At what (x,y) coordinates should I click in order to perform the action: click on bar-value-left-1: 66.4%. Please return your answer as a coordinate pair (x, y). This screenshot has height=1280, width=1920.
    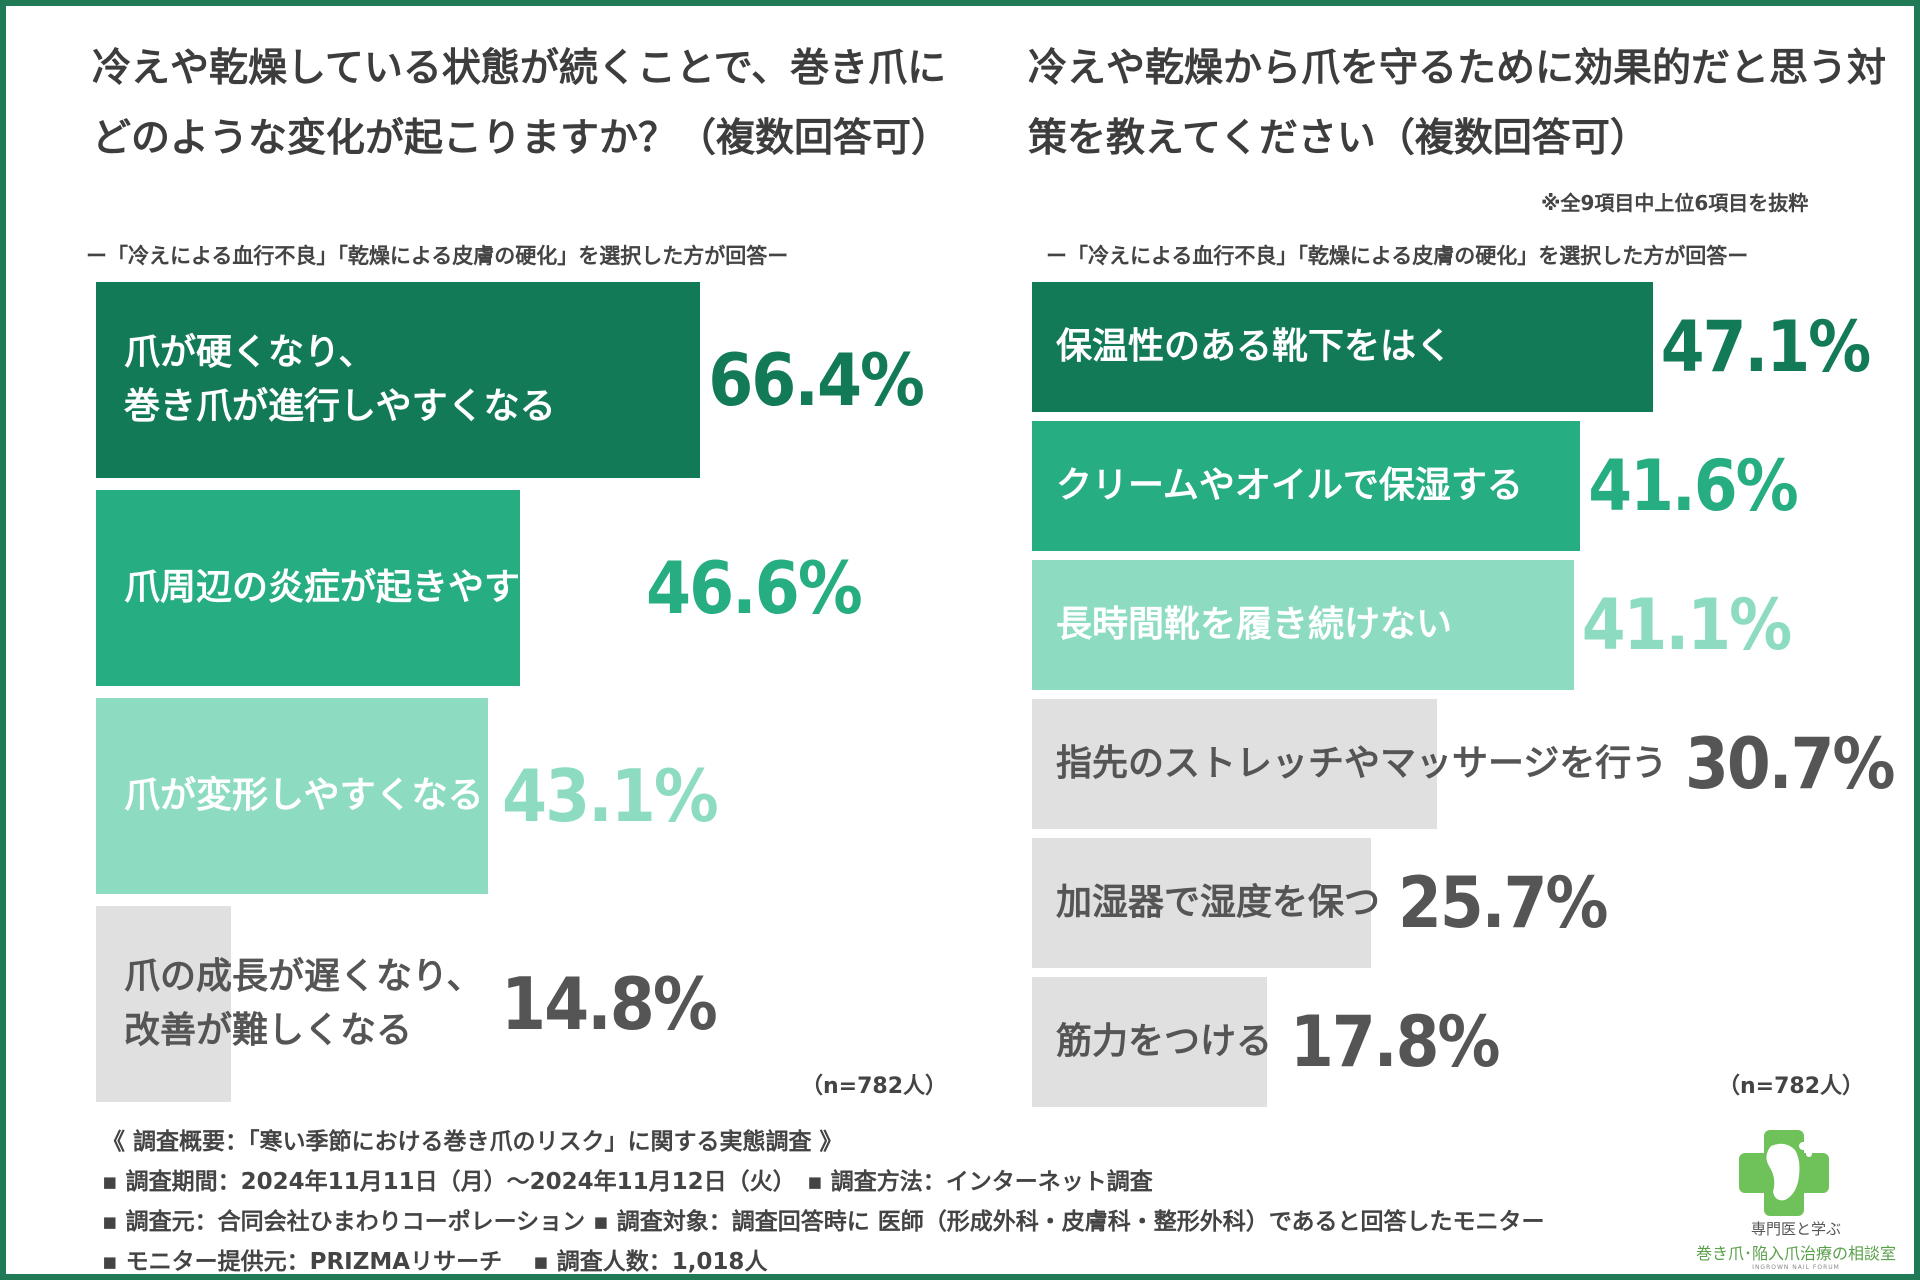
    Looking at the image, I should click on (816, 380).